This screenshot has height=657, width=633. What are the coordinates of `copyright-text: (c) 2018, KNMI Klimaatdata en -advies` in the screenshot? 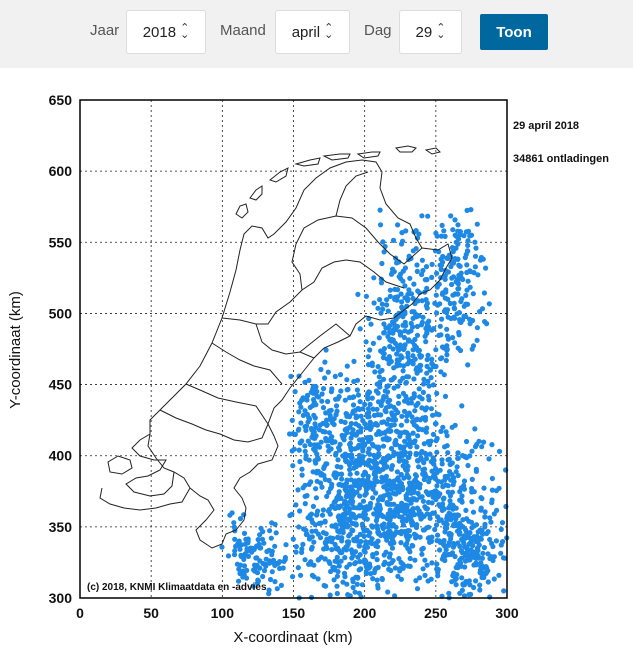 It's located at (177, 587).